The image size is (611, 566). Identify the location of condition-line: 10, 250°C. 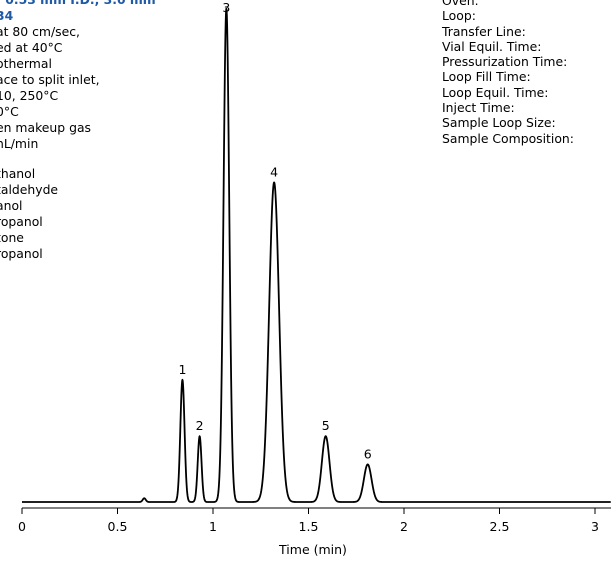
(29, 95).